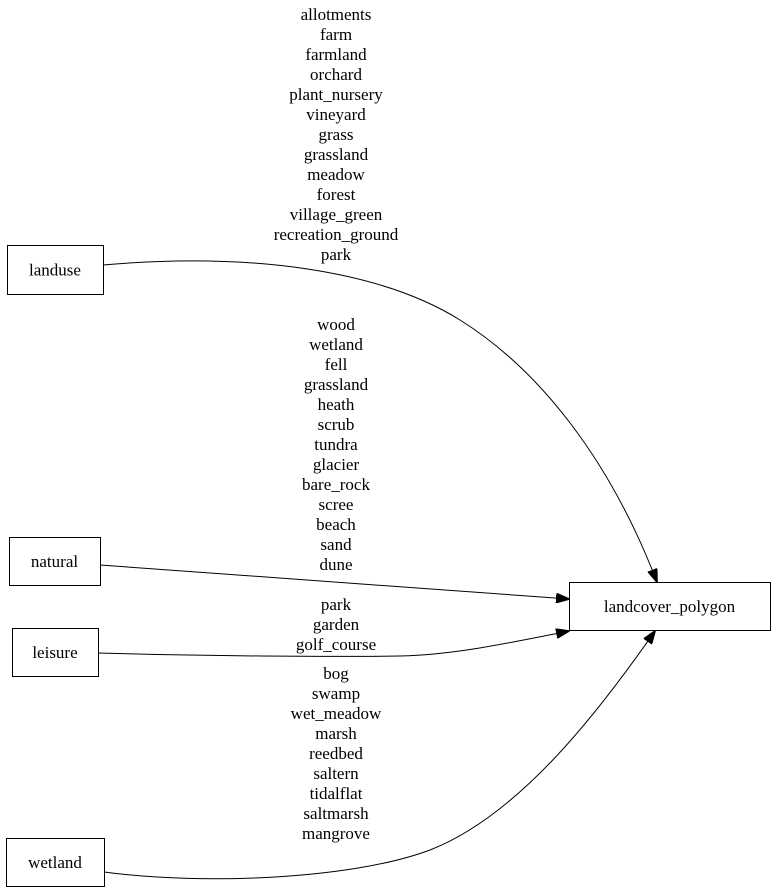 Image resolution: width=776 pixels, height=892 pixels. I want to click on node-leisure: leisure, so click(55, 652).